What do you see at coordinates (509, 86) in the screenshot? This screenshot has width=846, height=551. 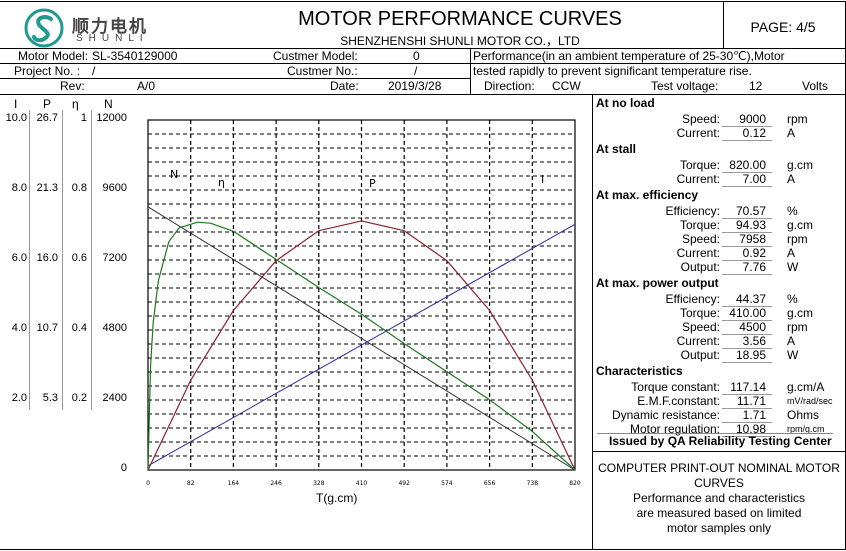 I see `direction-label: Direction:` at bounding box center [509, 86].